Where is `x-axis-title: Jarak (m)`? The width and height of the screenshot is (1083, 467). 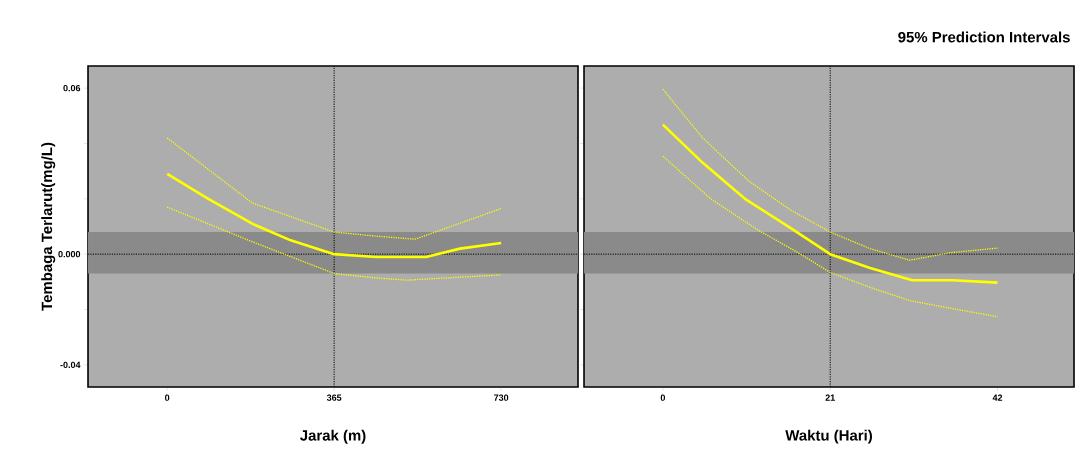
x-axis-title: Jarak (m) is located at coordinates (333, 436).